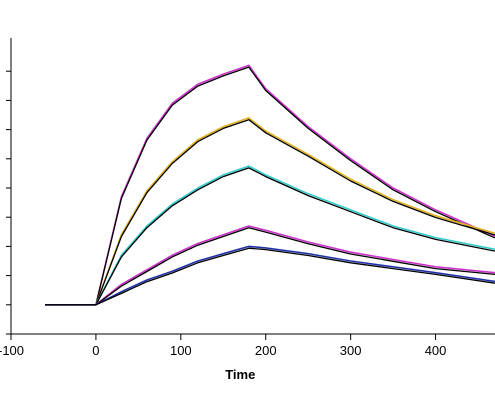  I want to click on x-tick-label: 400, so click(436, 350).